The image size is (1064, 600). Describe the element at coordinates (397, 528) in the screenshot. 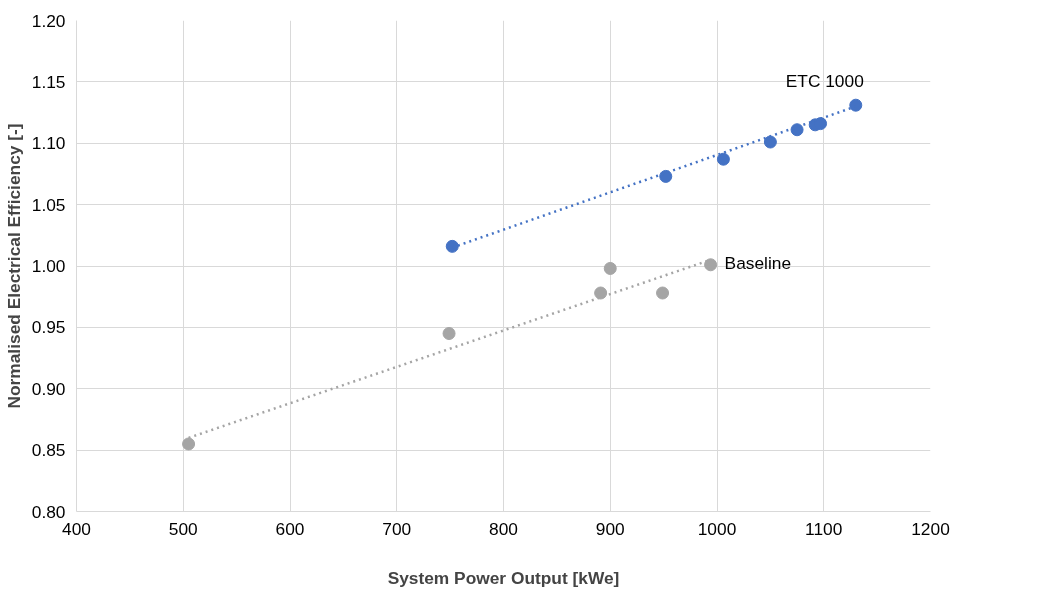

I see `x-tick-label: 700` at that location.